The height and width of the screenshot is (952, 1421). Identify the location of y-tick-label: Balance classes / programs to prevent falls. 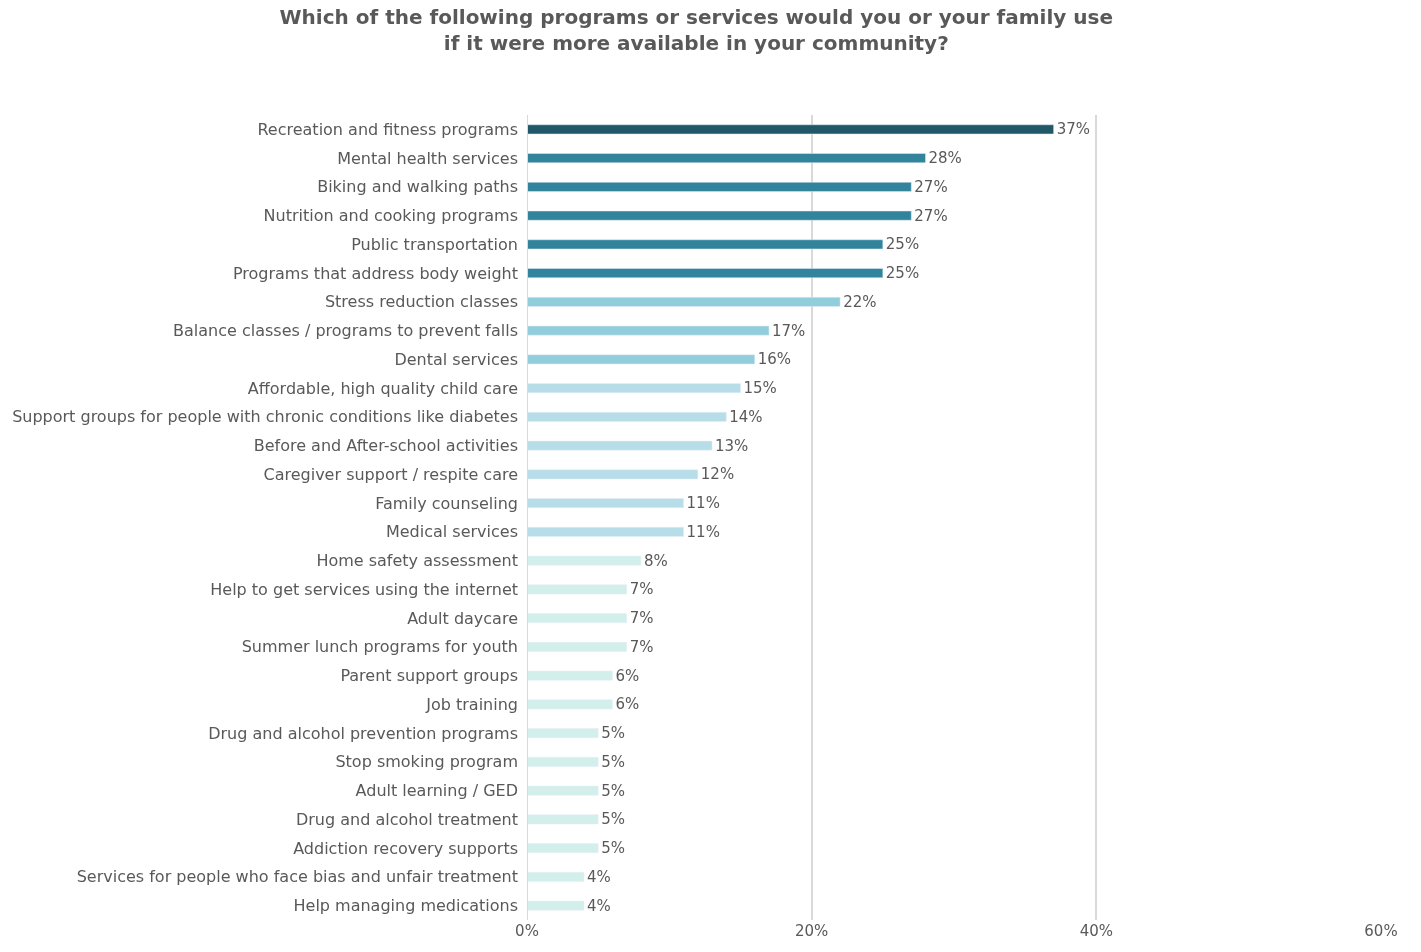
(345, 331).